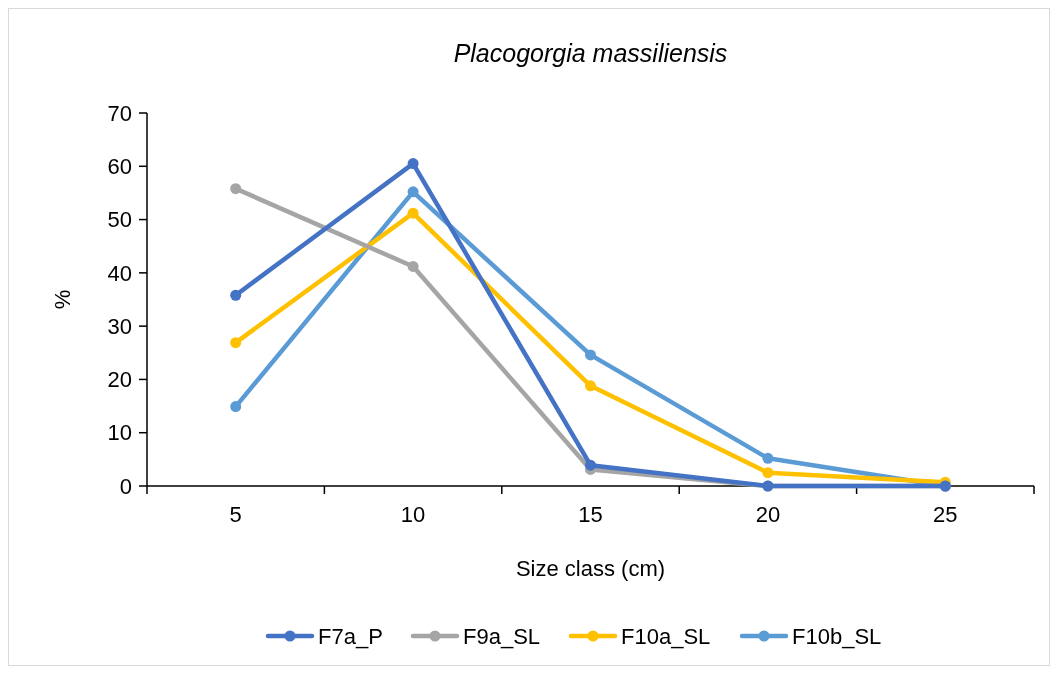  Describe the element at coordinates (945, 514) in the screenshot. I see `x-tick-label: 25` at that location.